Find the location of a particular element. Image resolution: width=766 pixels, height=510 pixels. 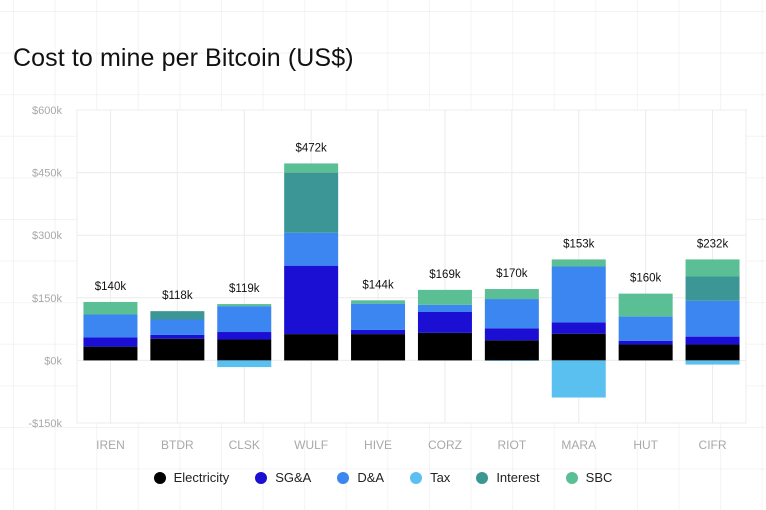

bar-stack-hive is located at coordinates (378, 330).